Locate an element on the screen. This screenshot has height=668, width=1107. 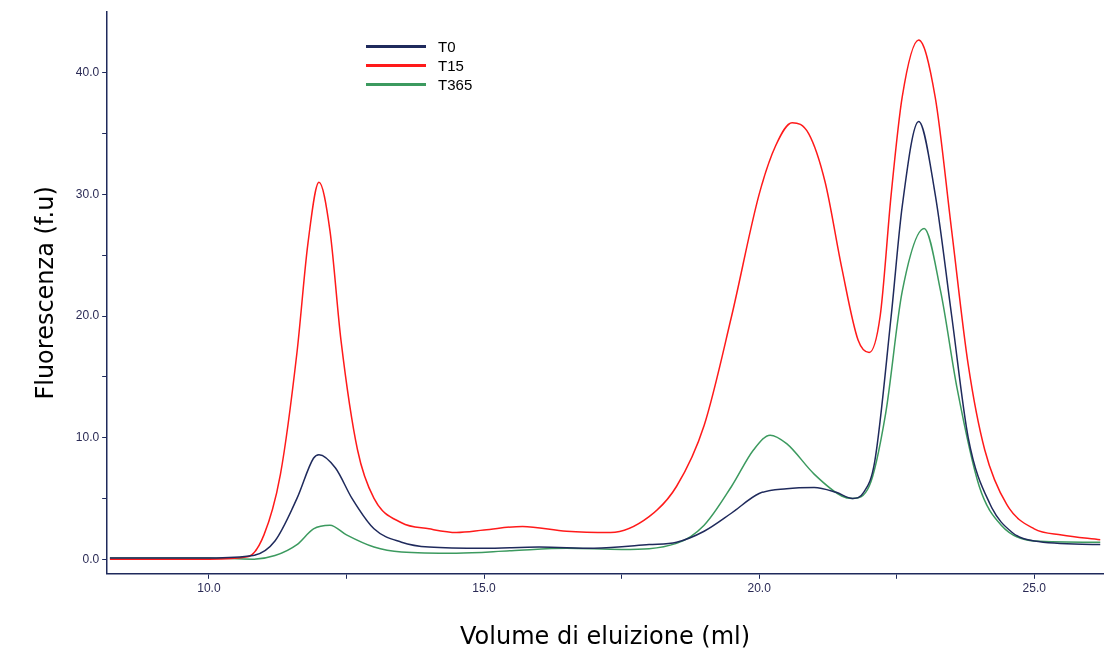
y-tick-label: 20.0 is located at coordinates (87, 315).